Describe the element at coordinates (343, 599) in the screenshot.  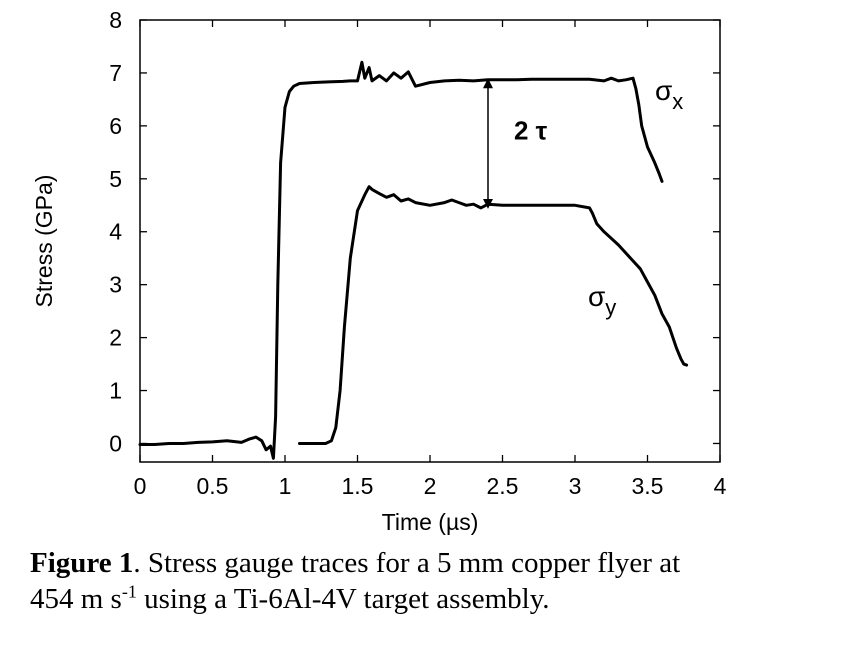
I see `caption-text-line2-post: using a Ti-6Al-4V target assembly.` at that location.